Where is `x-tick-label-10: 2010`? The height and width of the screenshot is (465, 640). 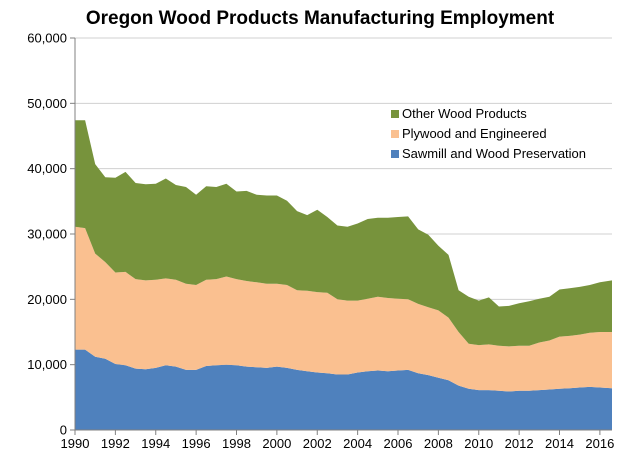 x-tick-label-10: 2010 is located at coordinates (478, 443).